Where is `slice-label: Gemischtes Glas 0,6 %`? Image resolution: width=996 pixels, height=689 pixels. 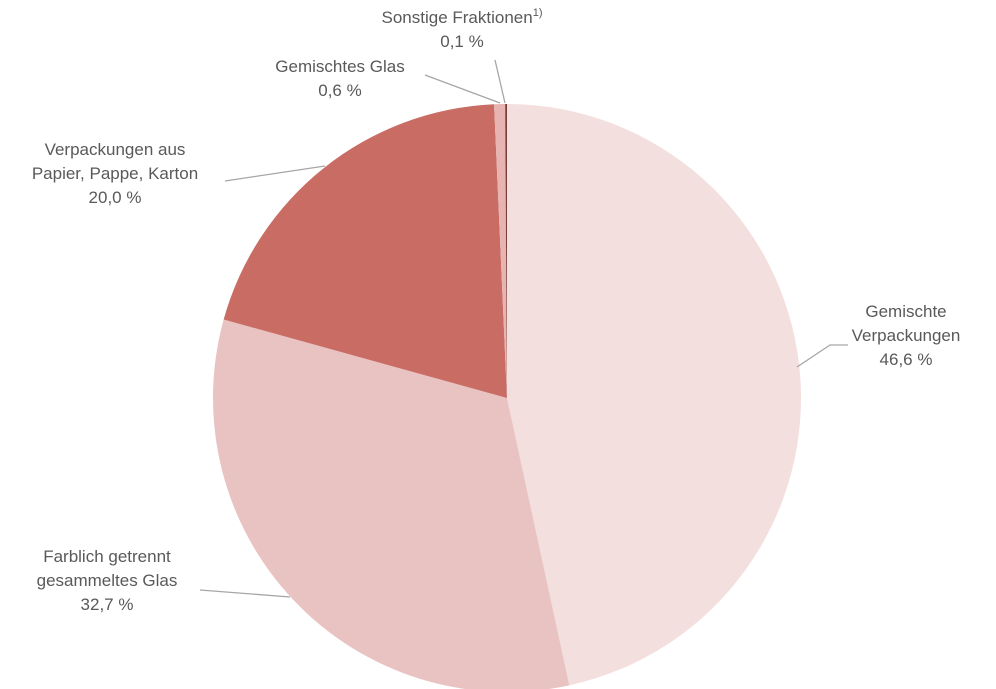
slice-label: Gemischtes Glas 0,6 % is located at coordinates (340, 79).